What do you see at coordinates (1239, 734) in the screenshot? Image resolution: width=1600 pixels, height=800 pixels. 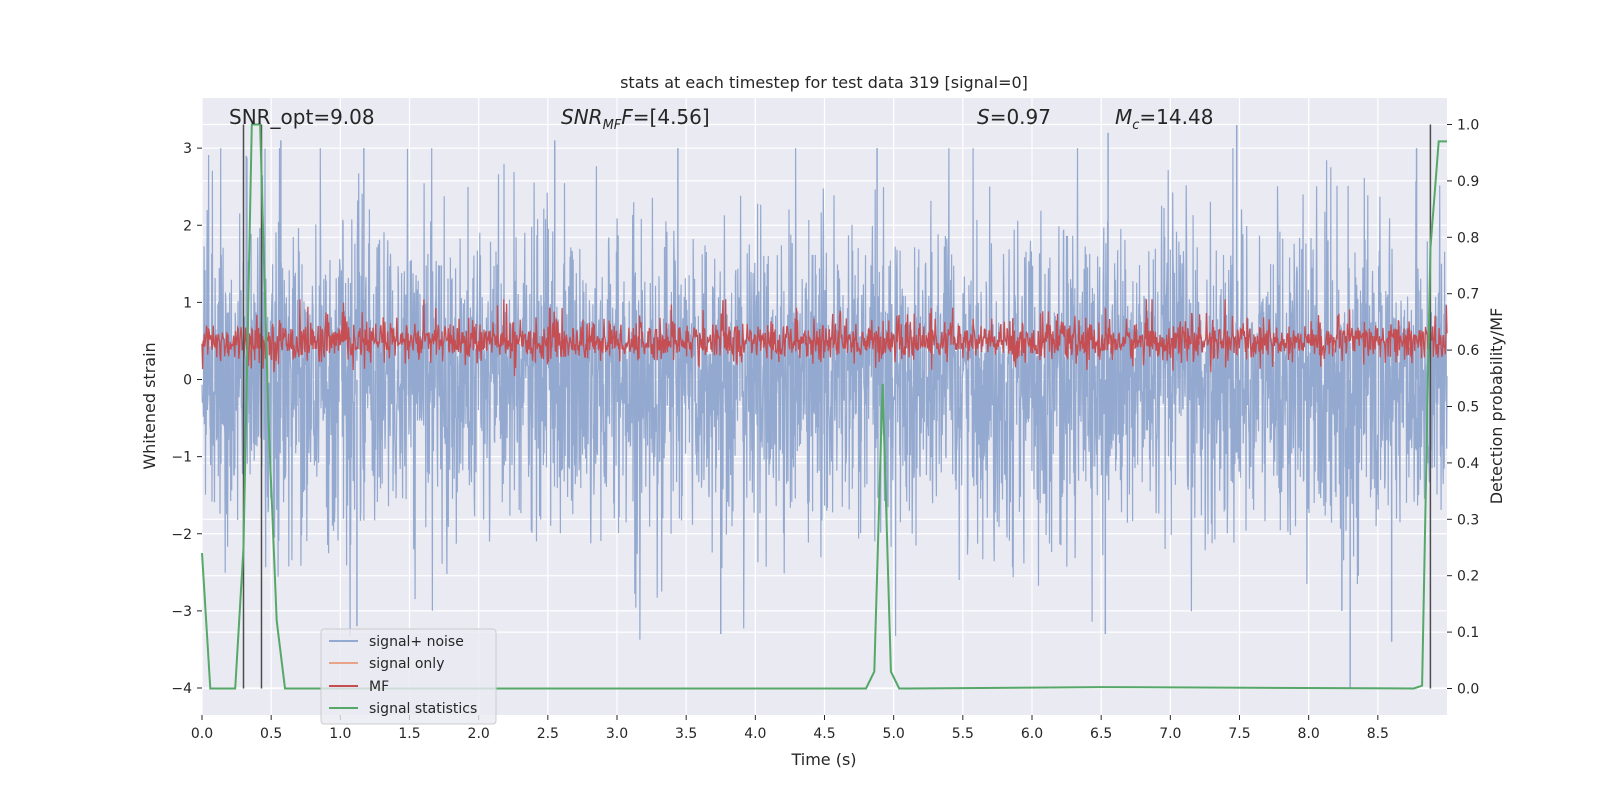 I see `x-tick-label: 7.5` at bounding box center [1239, 734].